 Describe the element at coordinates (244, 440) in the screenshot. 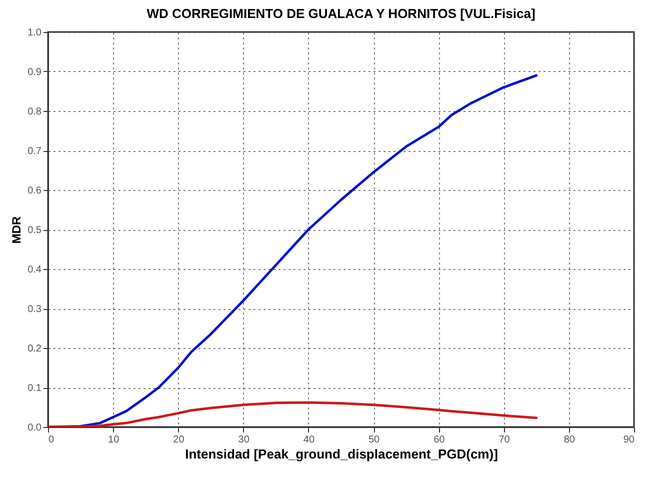

I see `x-tick-label: 30` at that location.